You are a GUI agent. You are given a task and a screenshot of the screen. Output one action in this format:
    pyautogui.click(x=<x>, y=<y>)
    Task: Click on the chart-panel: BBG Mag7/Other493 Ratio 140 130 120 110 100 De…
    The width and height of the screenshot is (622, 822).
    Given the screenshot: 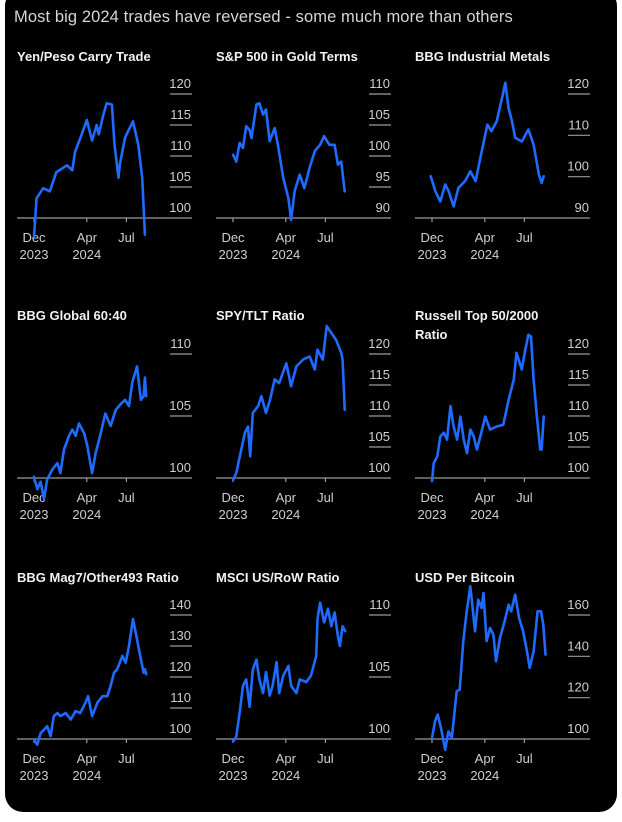 What is the action you would take?
    pyautogui.click(x=104, y=676)
    